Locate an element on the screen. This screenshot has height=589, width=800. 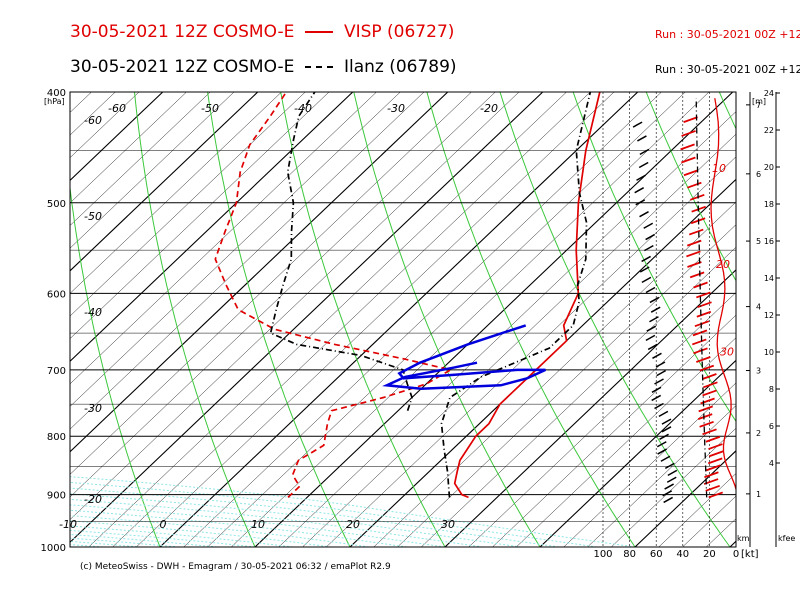
isotherm-label-top: -20 is located at coordinates (489, 108).